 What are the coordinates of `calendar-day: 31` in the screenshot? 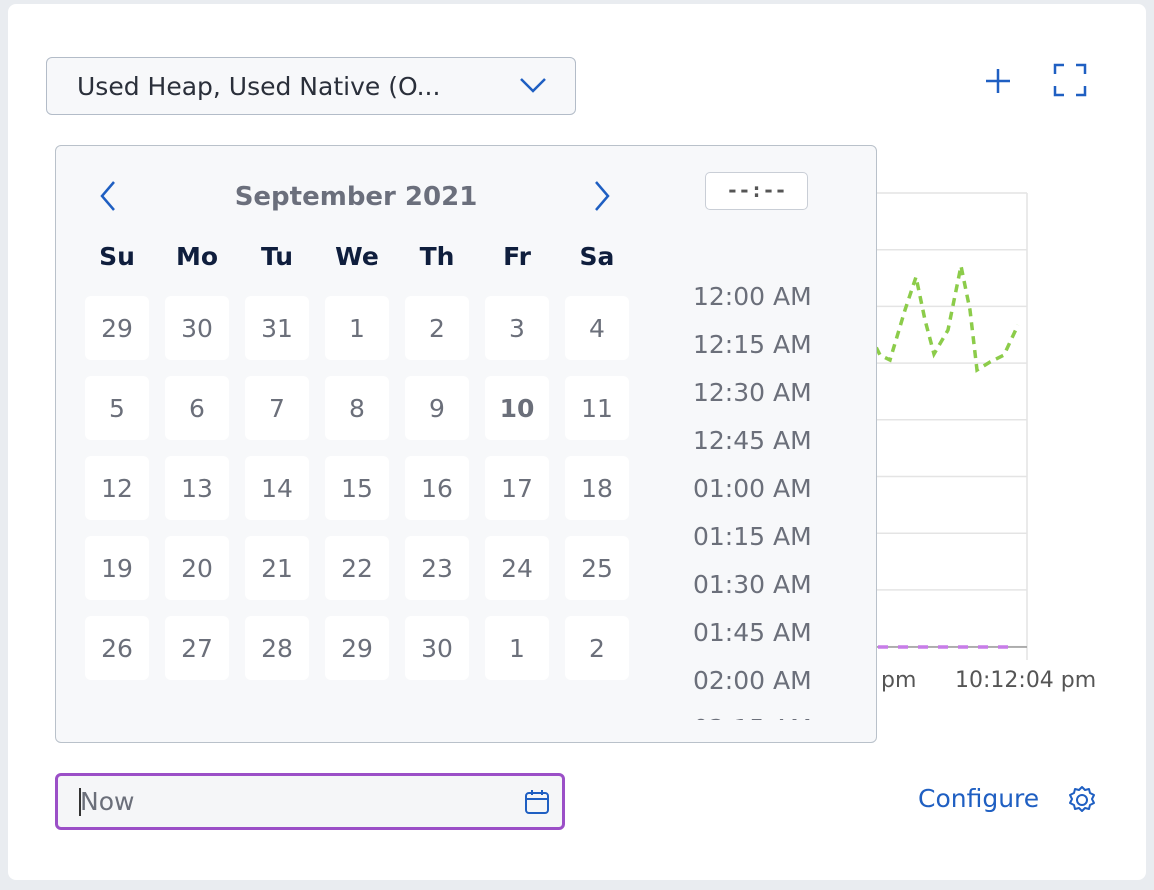 It's located at (277, 328).